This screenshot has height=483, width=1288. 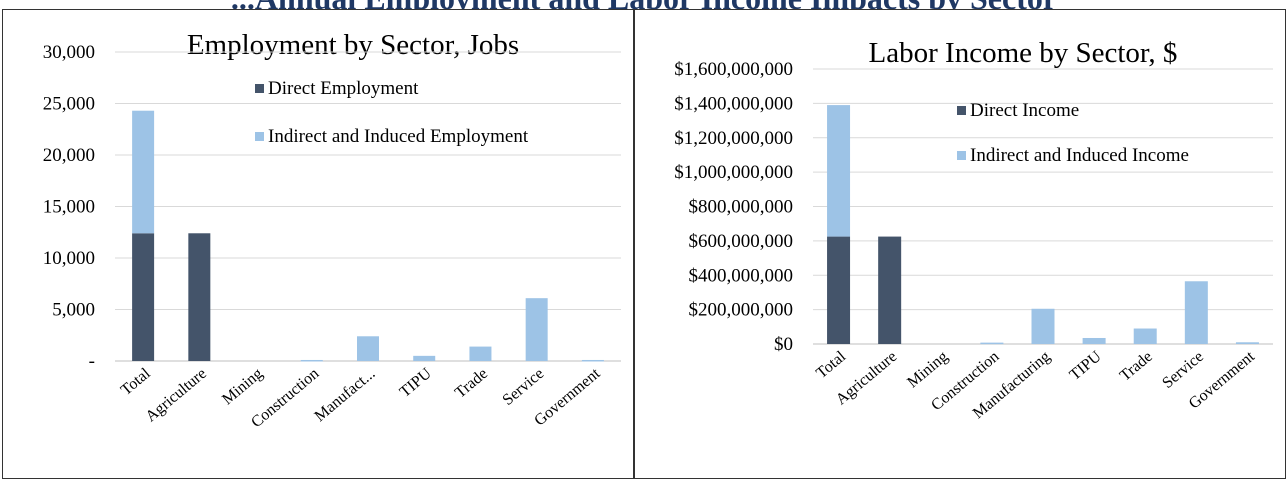 I want to click on y-tick-label: $800,000,000, so click(x=741, y=207).